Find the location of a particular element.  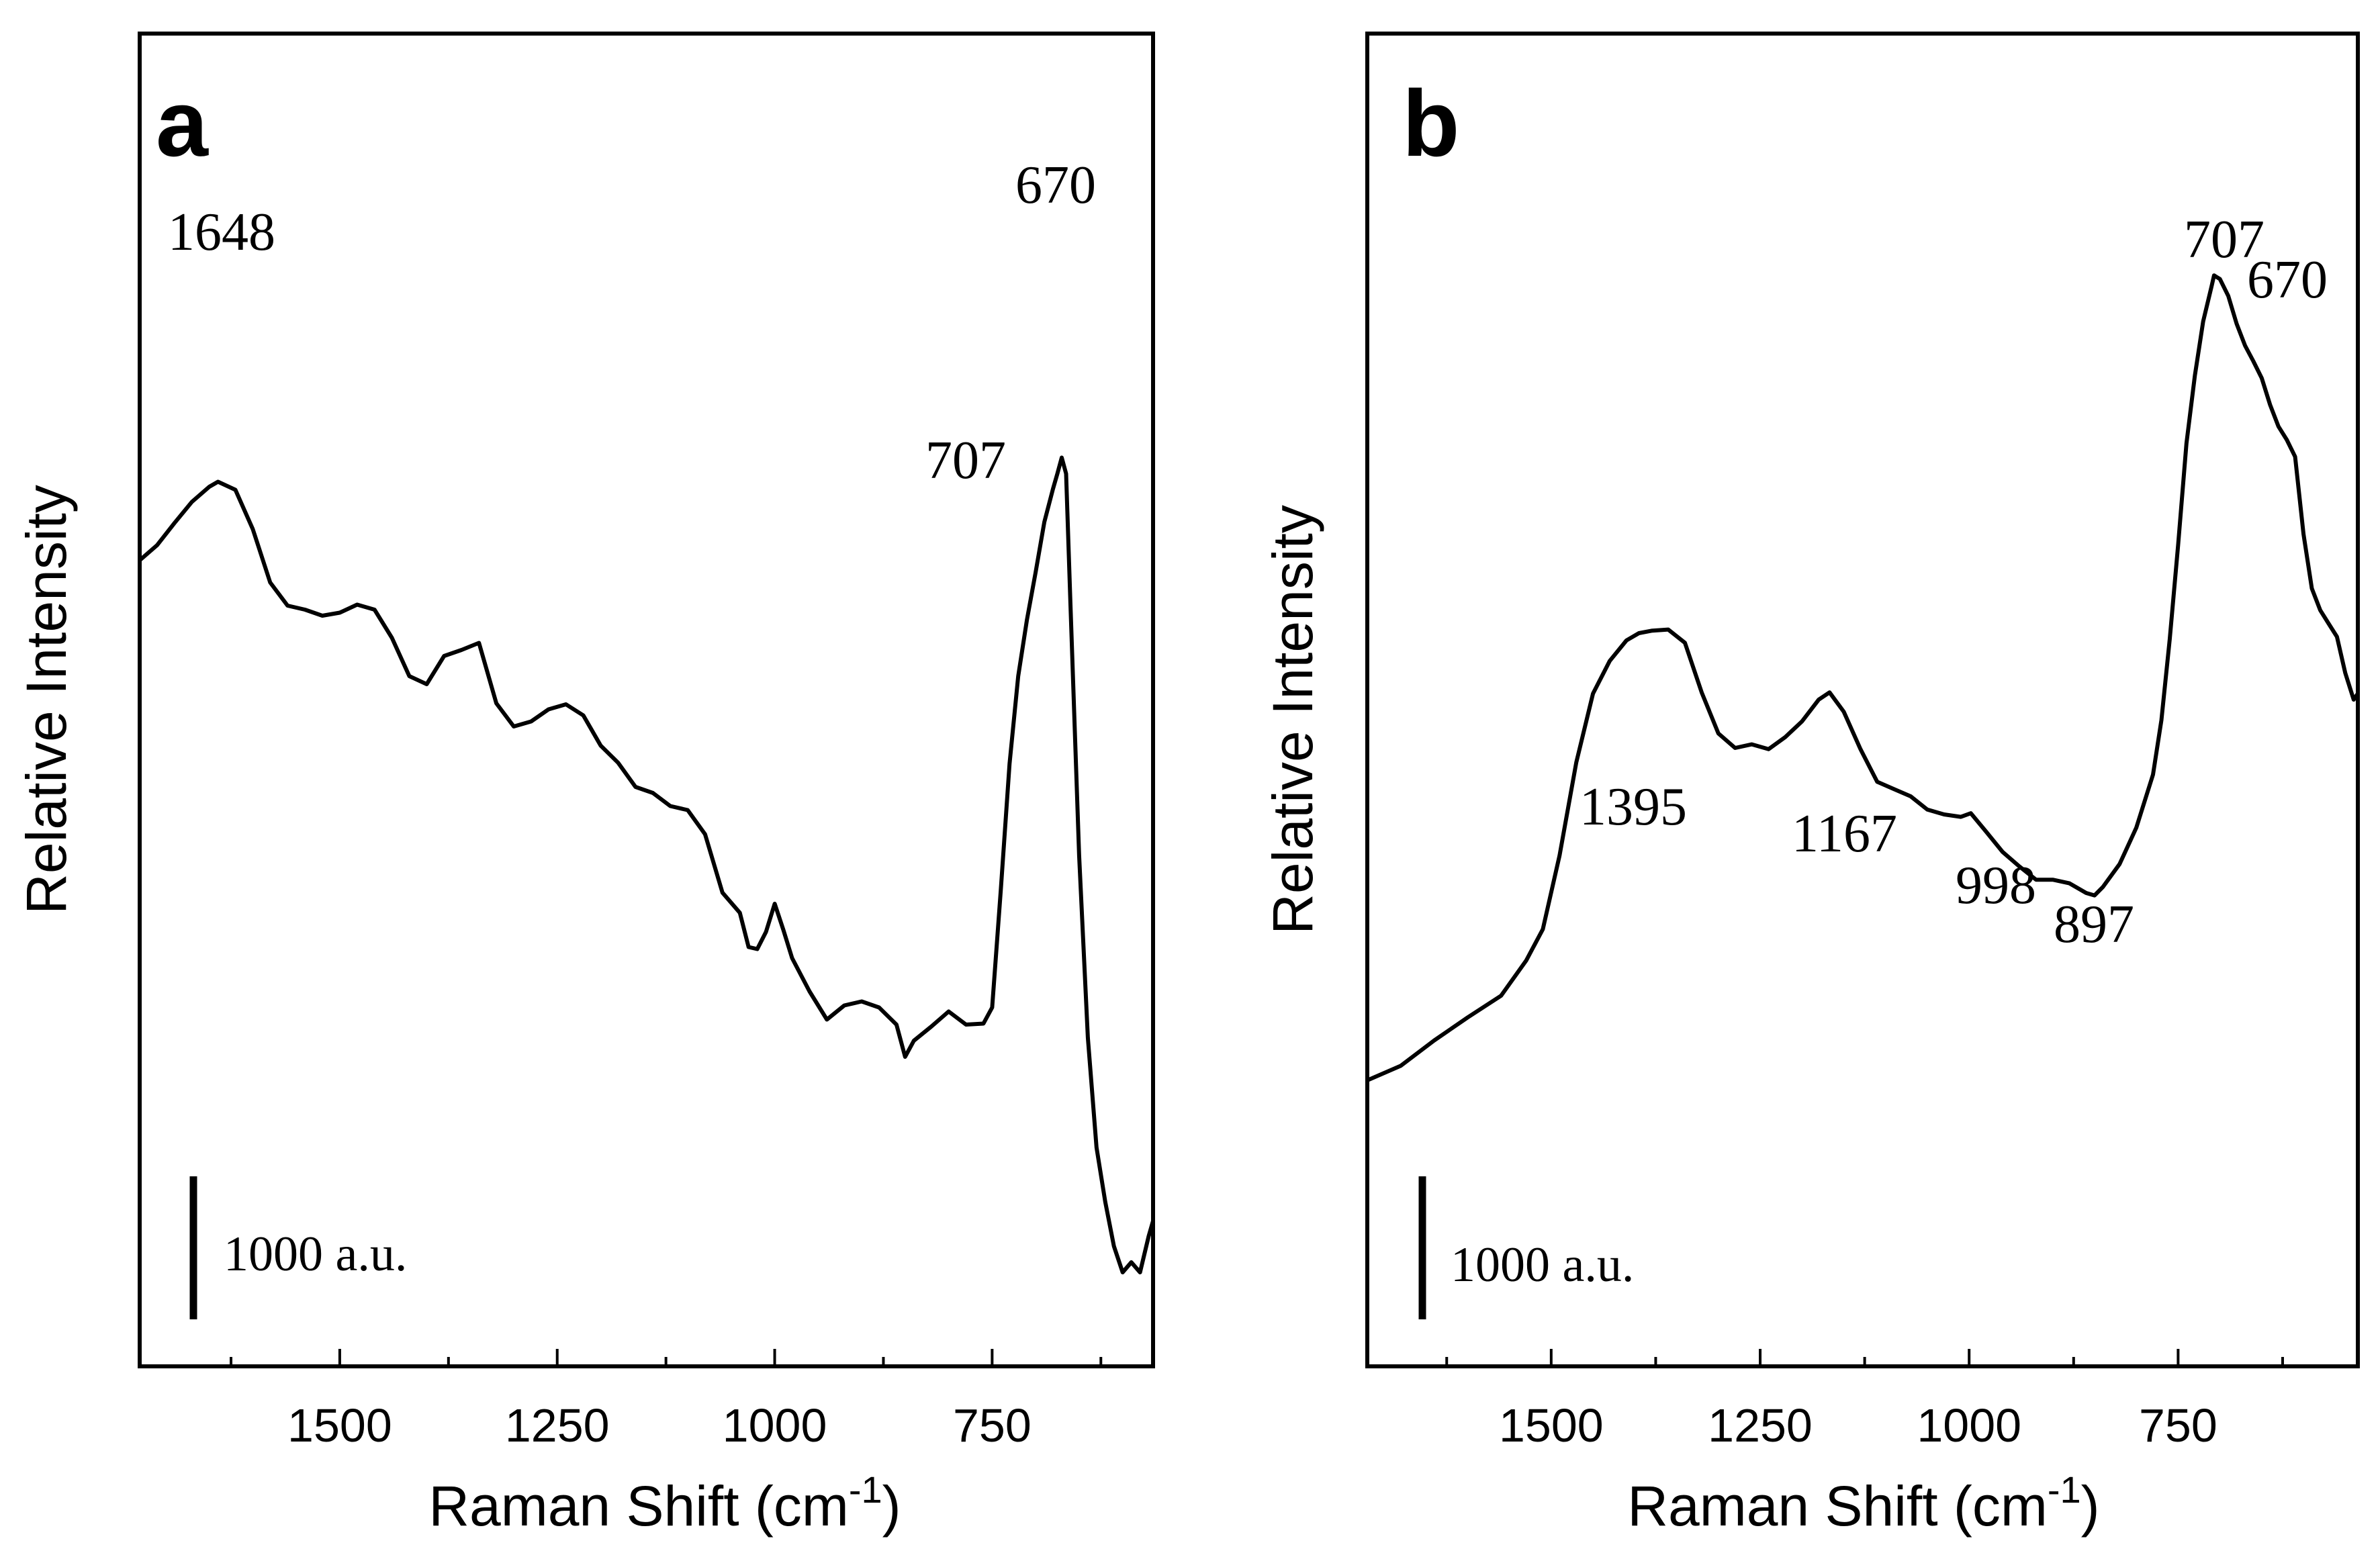

x-axis-label-a: Raman Shift (cm-1) is located at coordinates (664, 1503).